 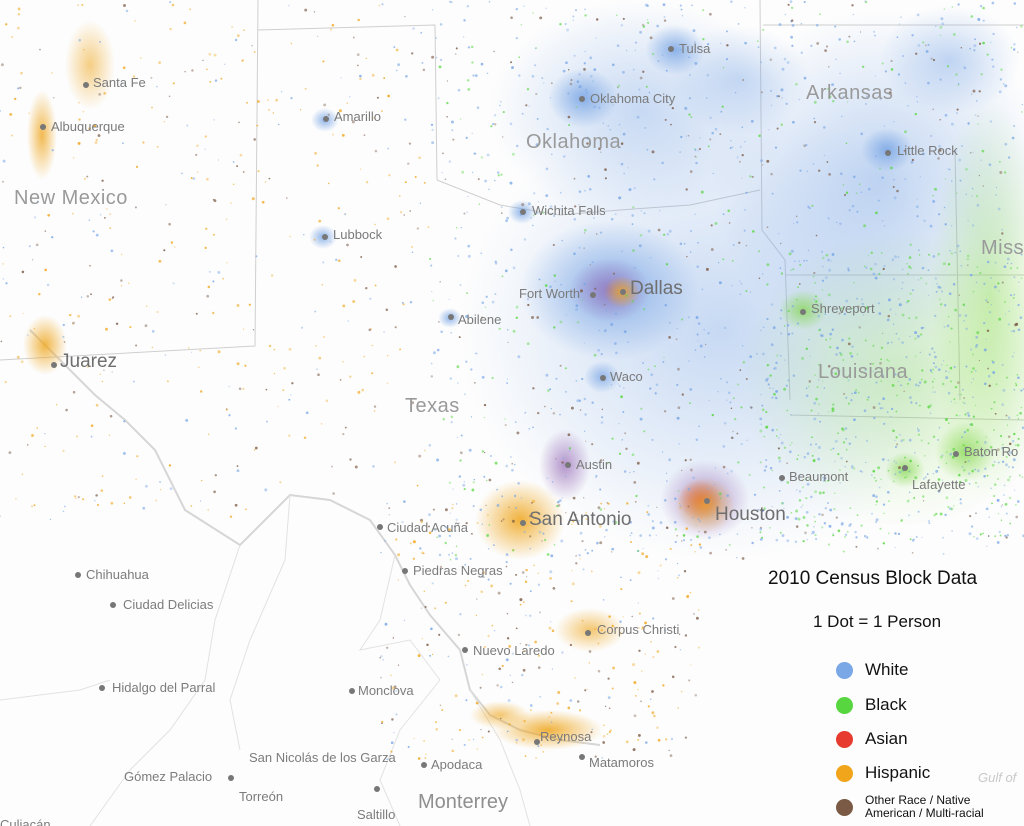 What do you see at coordinates (850, 93) in the screenshot?
I see `state-label-arkansas: Arkansas` at bounding box center [850, 93].